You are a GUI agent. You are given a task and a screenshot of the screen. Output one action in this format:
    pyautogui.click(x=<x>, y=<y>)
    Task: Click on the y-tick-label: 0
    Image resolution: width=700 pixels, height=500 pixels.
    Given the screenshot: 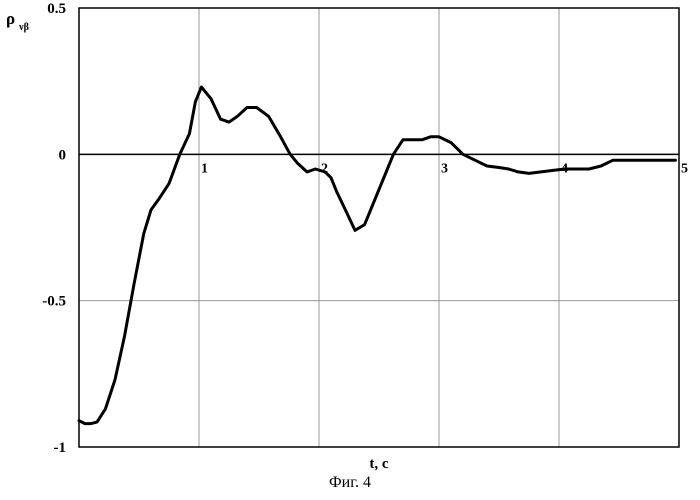 What is the action you would take?
    pyautogui.click(x=63, y=155)
    